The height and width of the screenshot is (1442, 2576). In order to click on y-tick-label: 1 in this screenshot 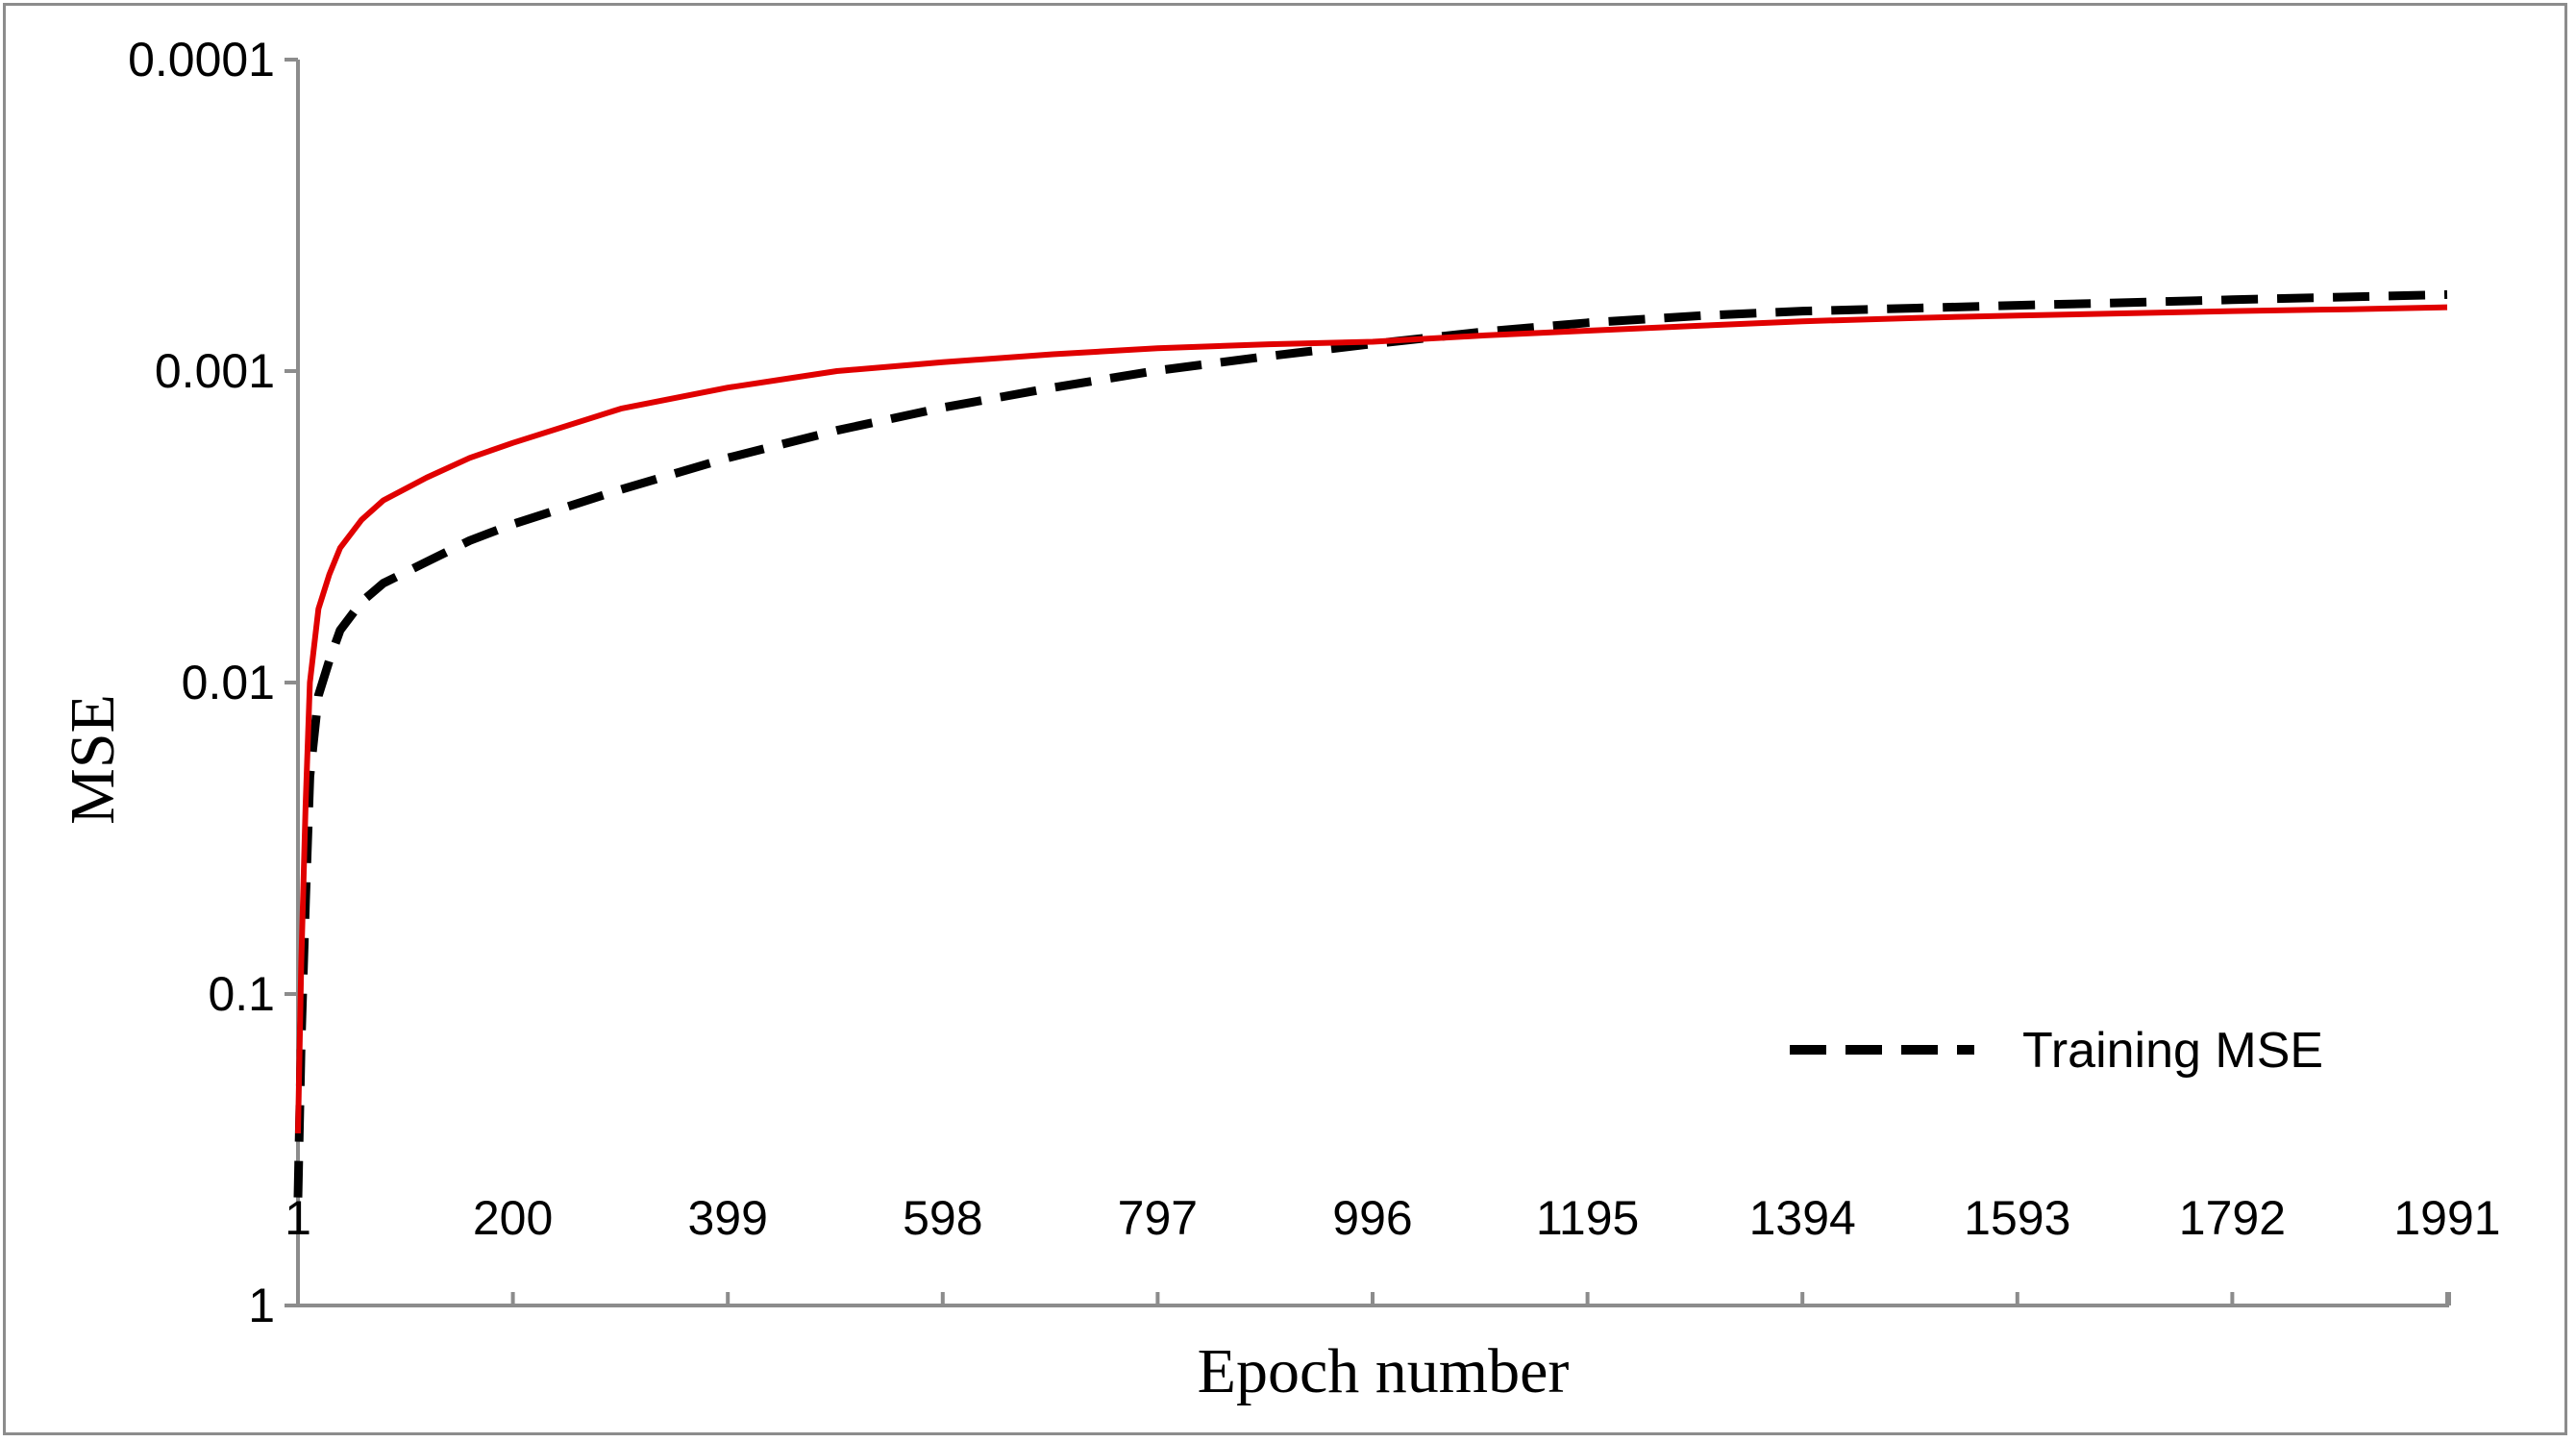, I will do `click(262, 1305)`.